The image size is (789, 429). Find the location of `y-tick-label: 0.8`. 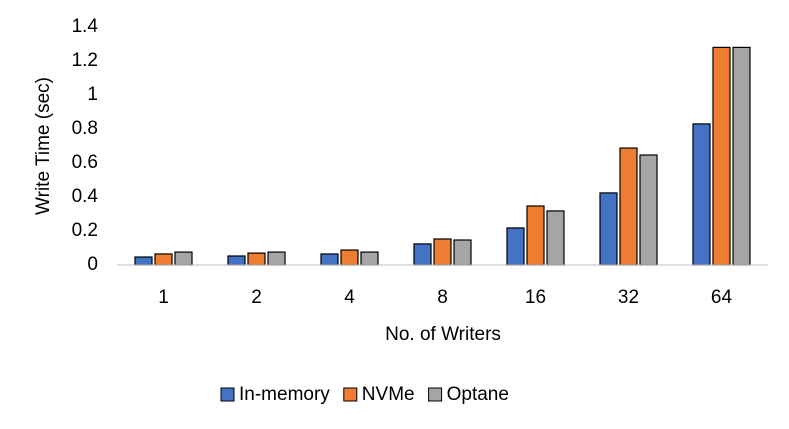

y-tick-label: 0.8 is located at coordinates (85, 128).